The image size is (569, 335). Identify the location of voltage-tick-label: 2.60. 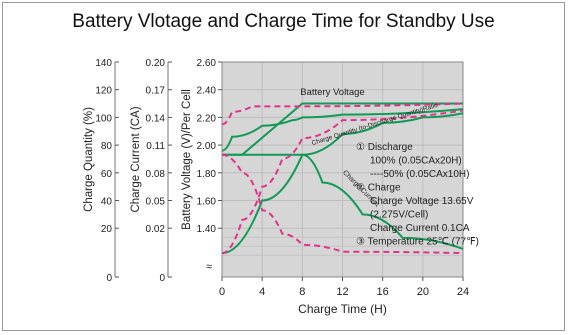
(207, 63).